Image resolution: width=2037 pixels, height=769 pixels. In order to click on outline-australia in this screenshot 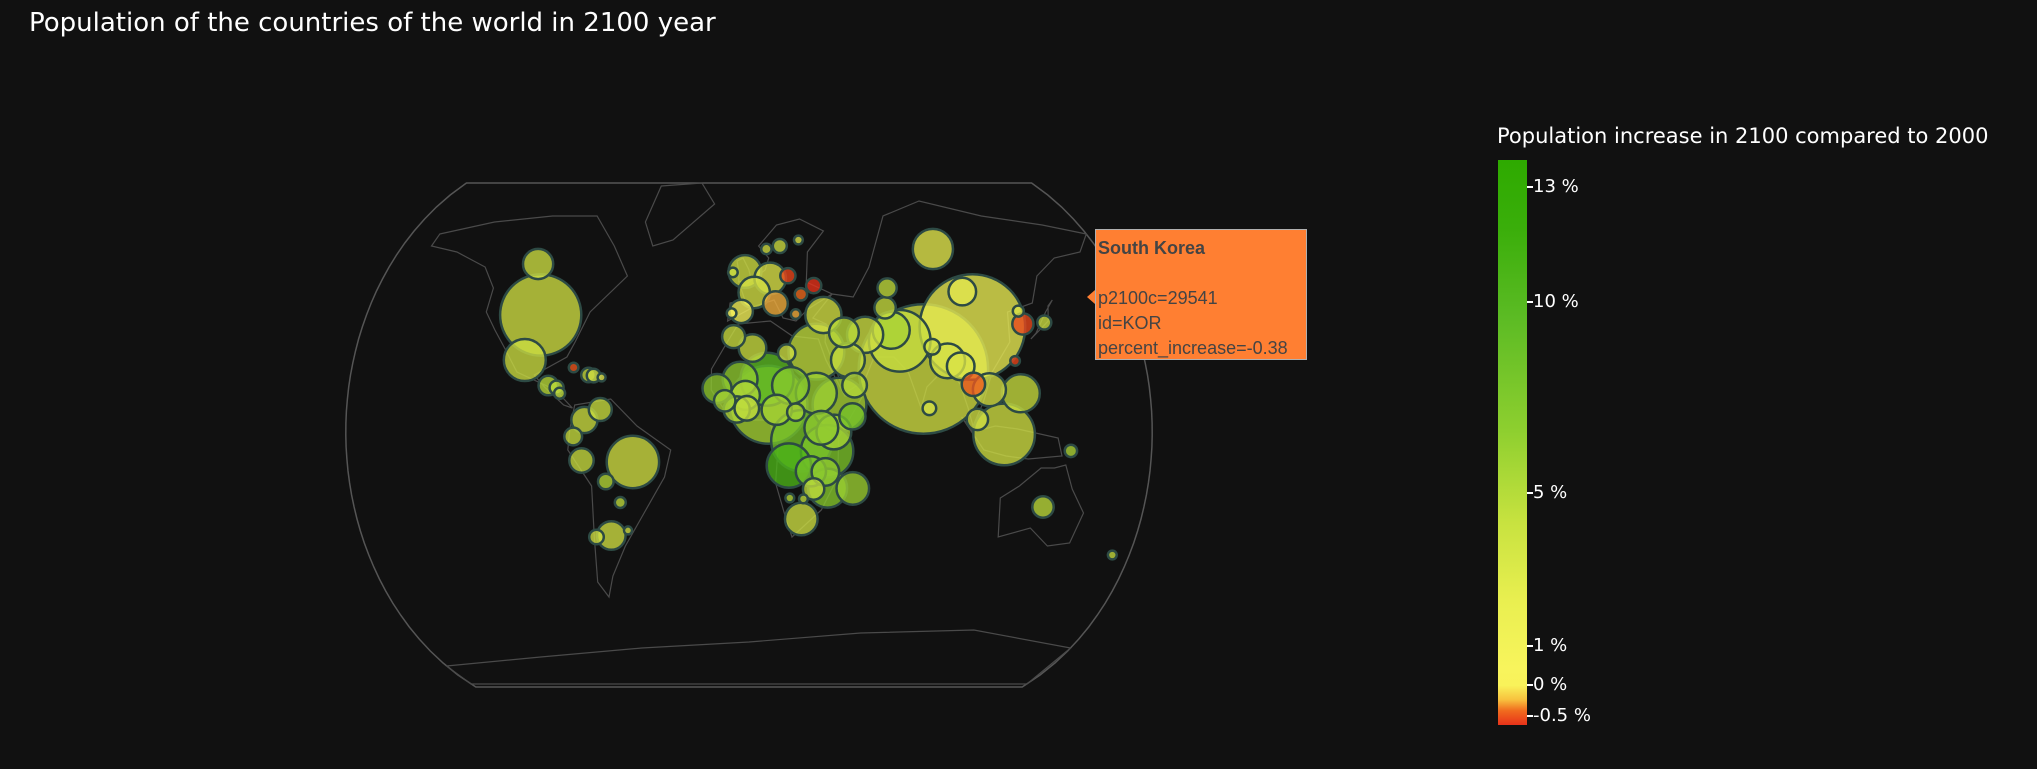, I will do `click(1041, 505)`.